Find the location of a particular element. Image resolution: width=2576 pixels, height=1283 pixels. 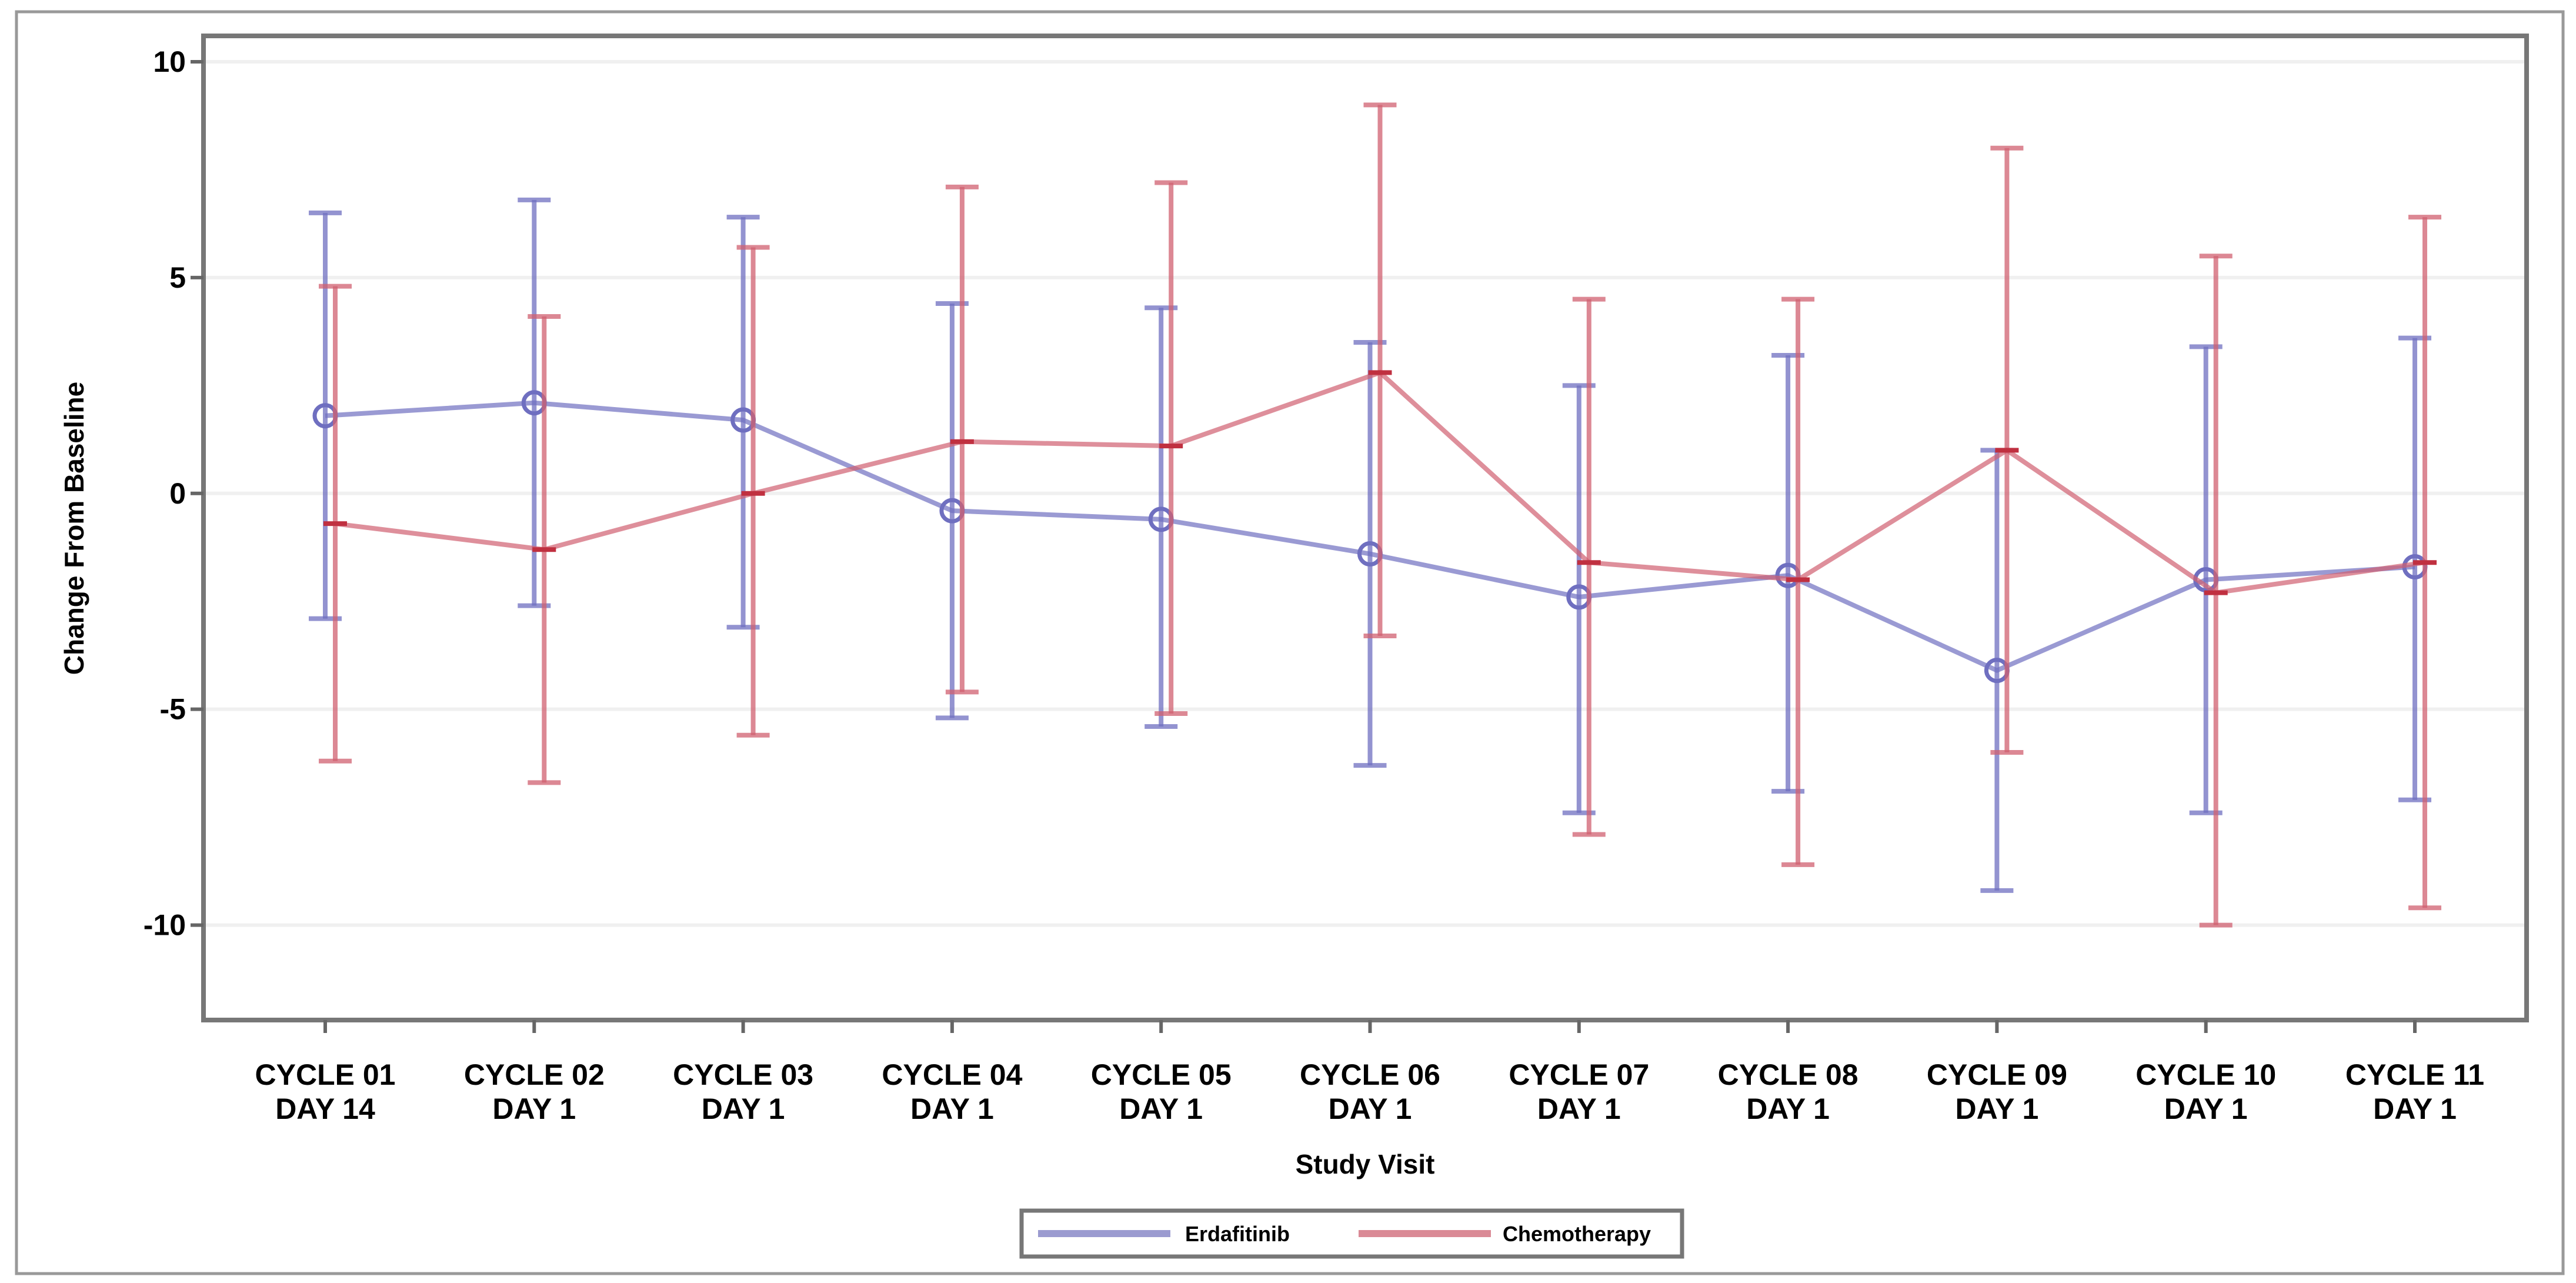

y-tick-label: -5 is located at coordinates (173, 710).